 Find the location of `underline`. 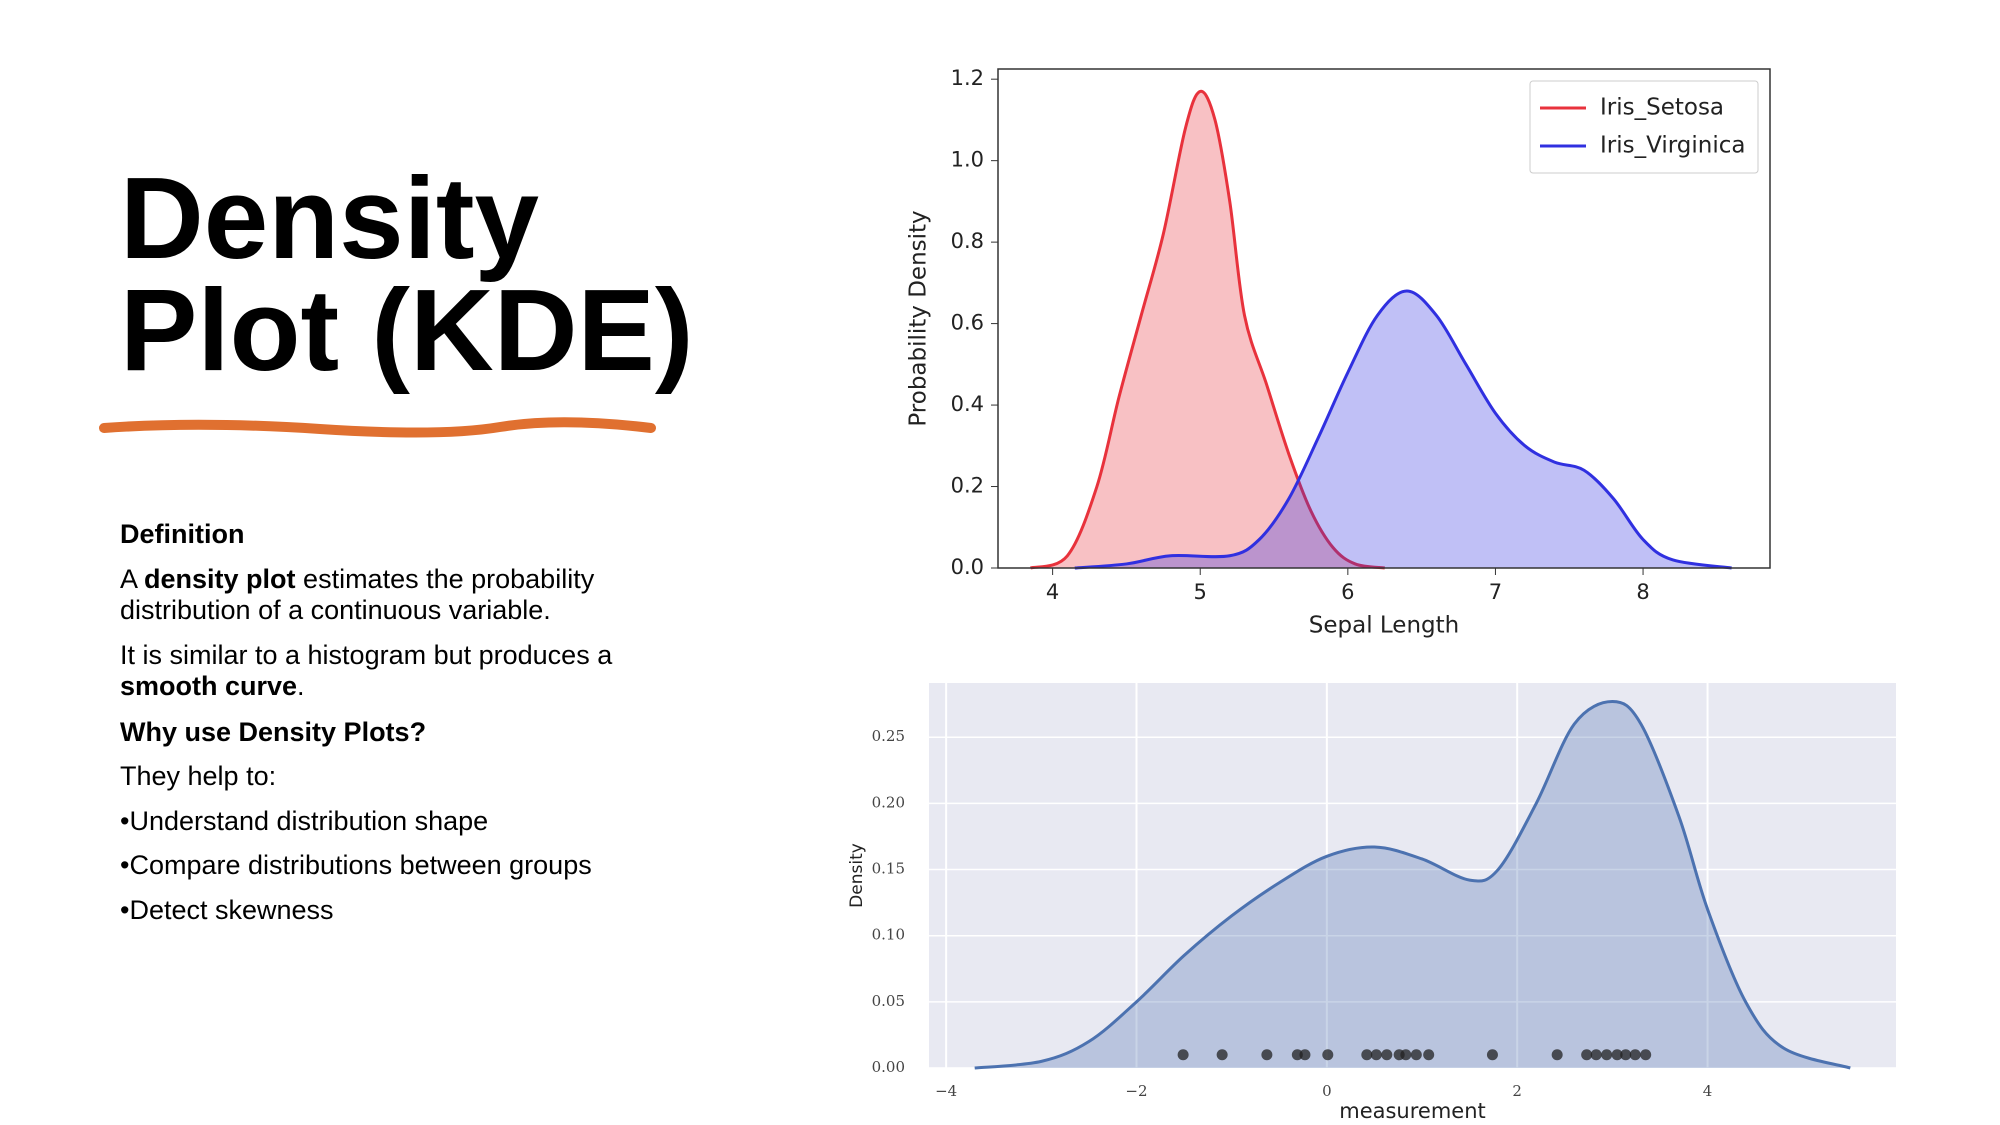

underline is located at coordinates (377, 427).